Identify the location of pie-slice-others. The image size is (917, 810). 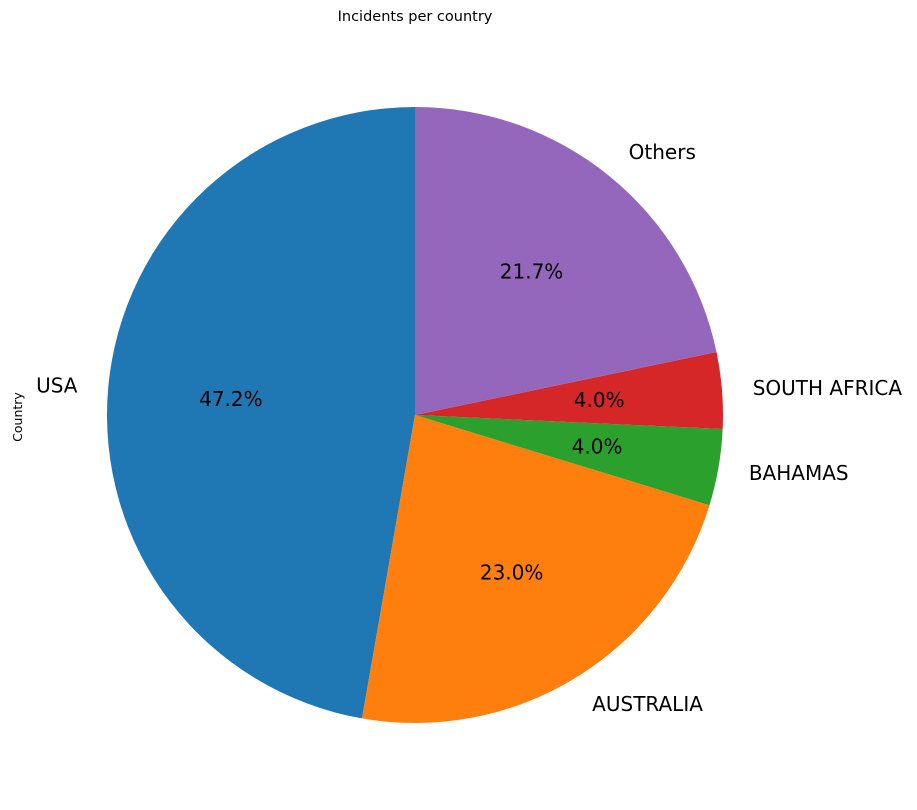
(566, 261).